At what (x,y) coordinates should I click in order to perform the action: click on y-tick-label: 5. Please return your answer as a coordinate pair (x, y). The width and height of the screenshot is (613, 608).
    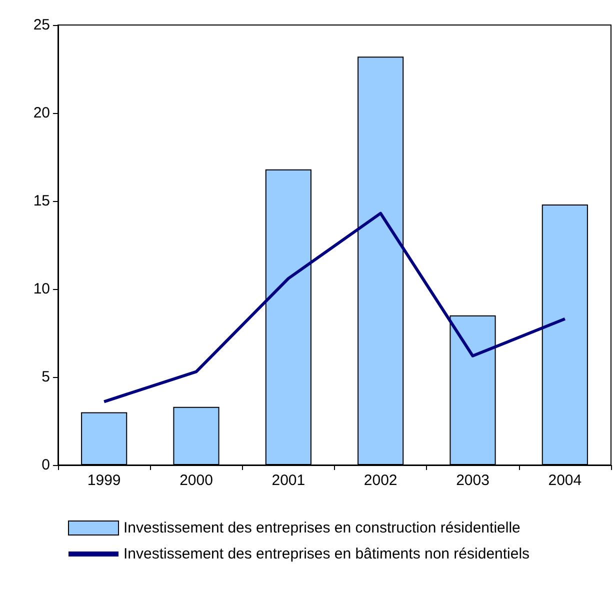
    Looking at the image, I should click on (46, 377).